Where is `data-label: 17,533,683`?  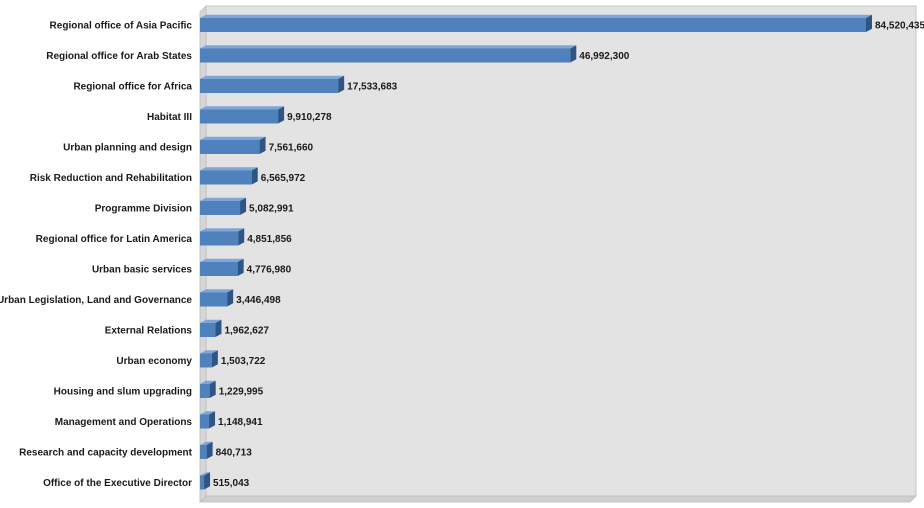 data-label: 17,533,683 is located at coordinates (372, 87).